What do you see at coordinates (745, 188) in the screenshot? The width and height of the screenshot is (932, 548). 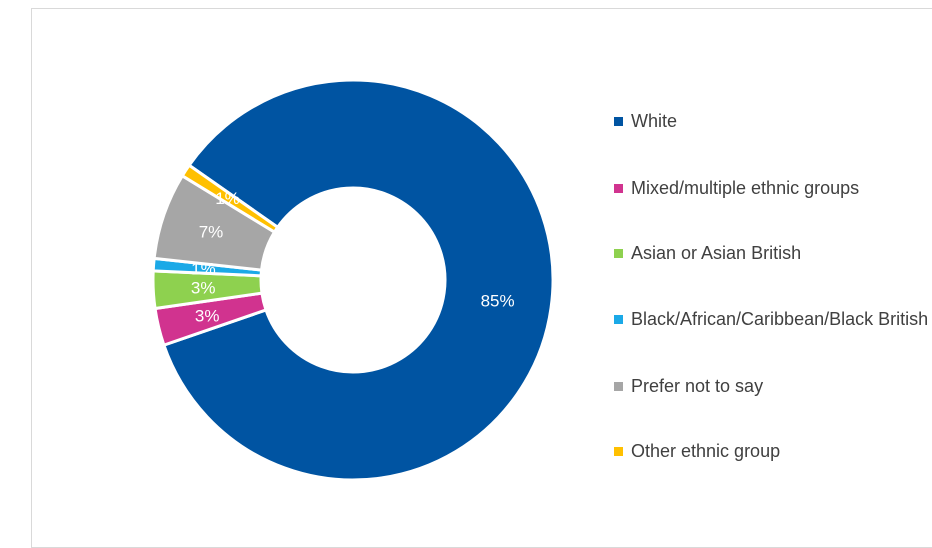 I see `legend-label-mixed: Mixed/multiple ethnic groups` at bounding box center [745, 188].